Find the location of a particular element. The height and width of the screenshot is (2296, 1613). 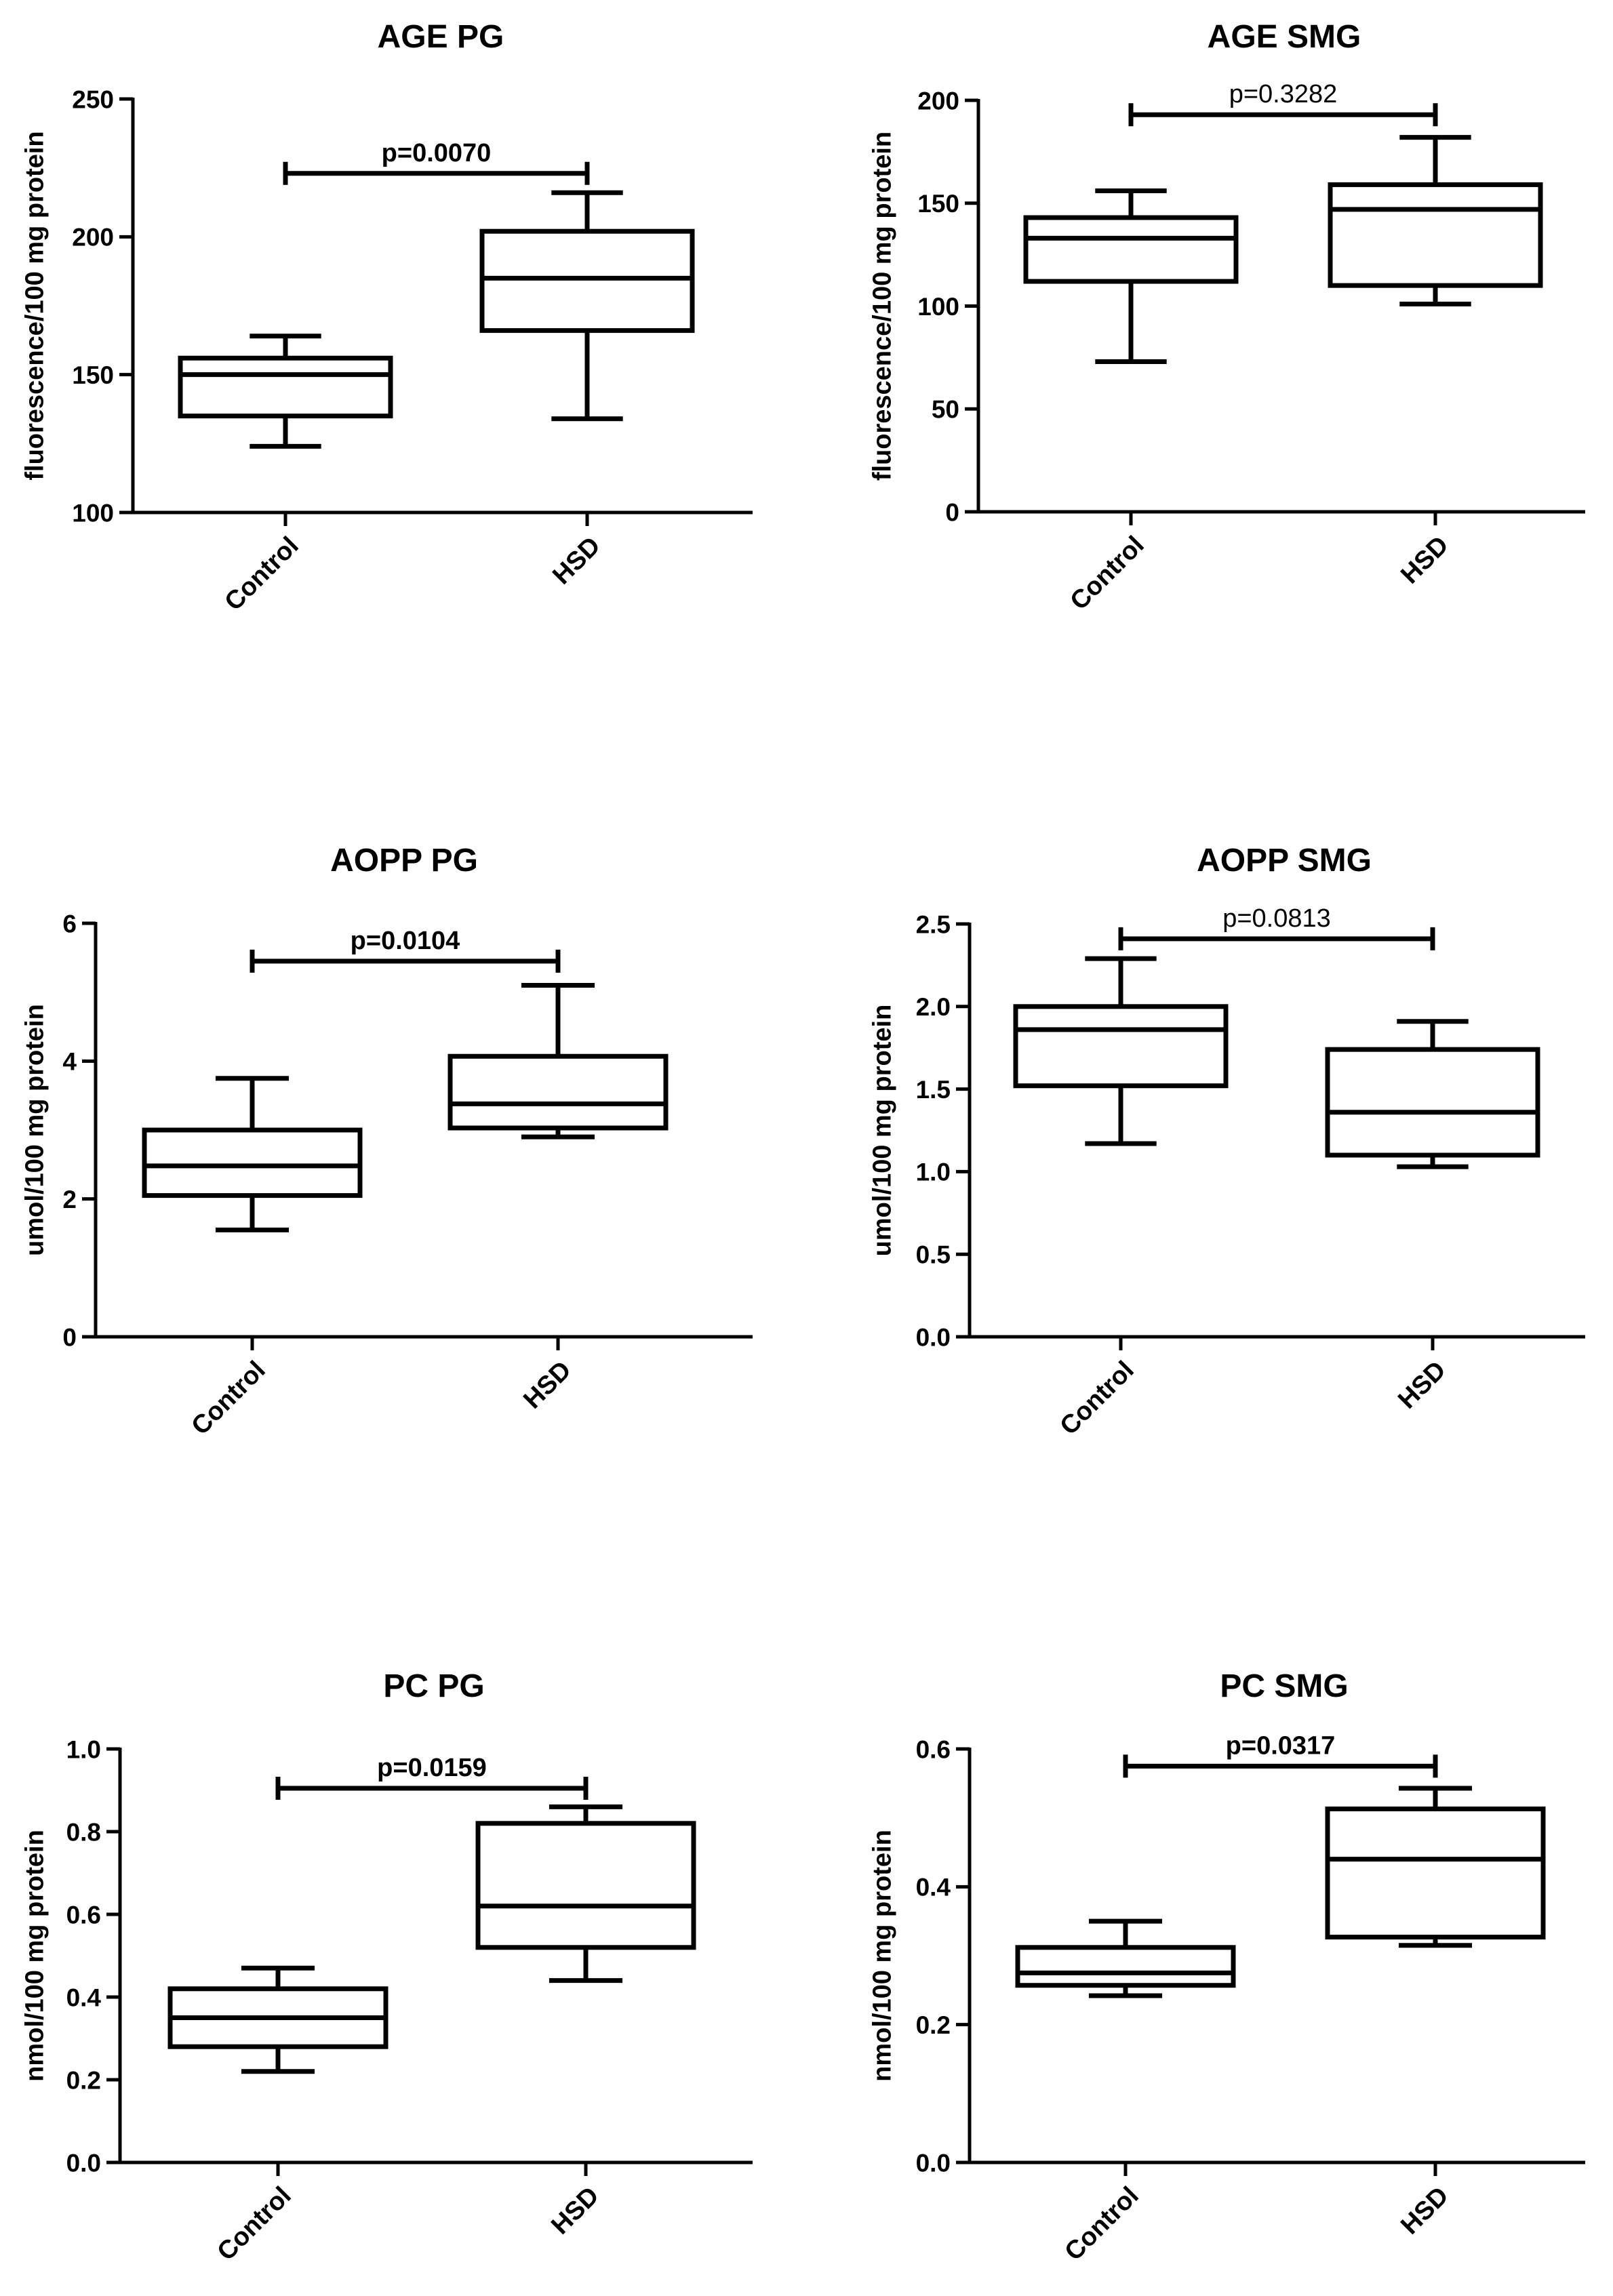

significance-bracket: p=0.0104 is located at coordinates (405, 950).